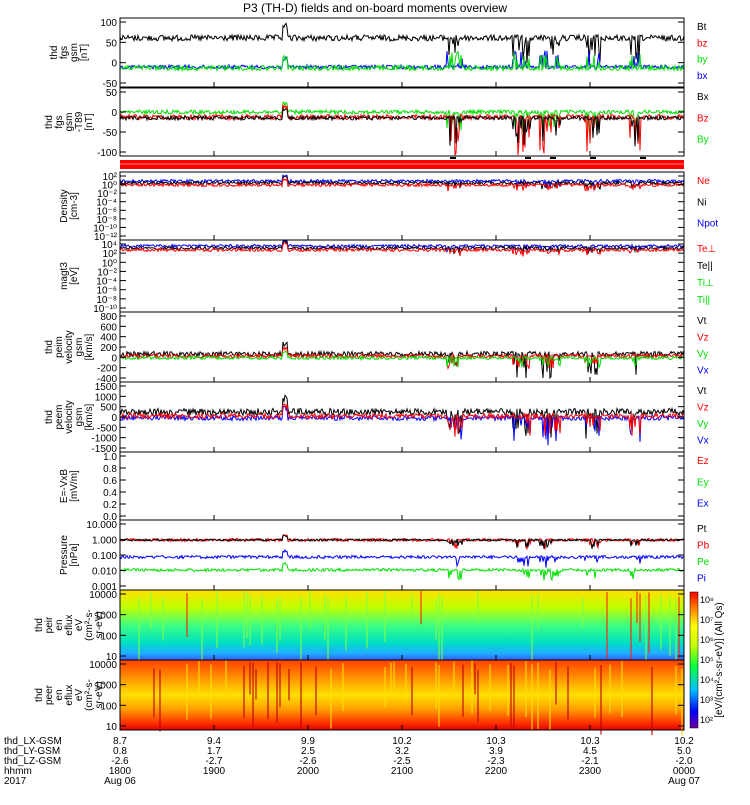 This screenshot has width=750, height=805. I want to click on bottom-axis-value: 2000, so click(308, 771).